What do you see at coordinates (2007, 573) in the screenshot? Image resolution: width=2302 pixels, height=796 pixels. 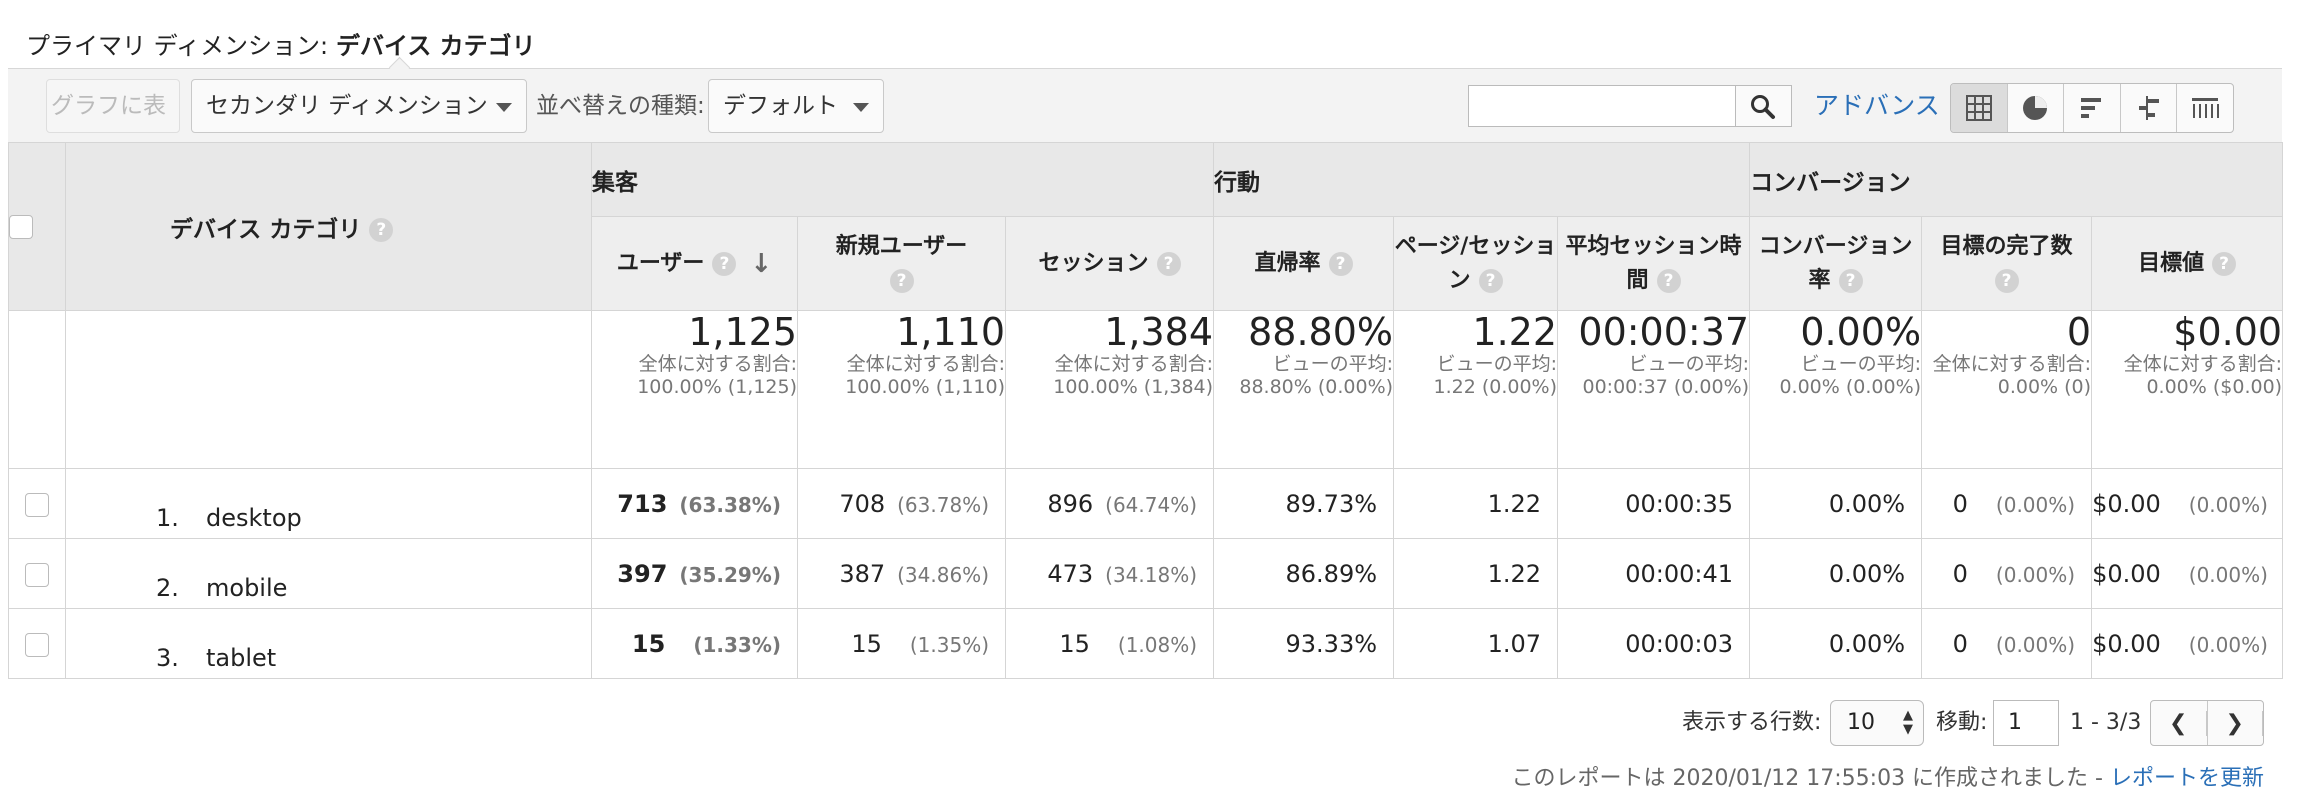 I see `row-goals: 0 (0.00%)` at bounding box center [2007, 573].